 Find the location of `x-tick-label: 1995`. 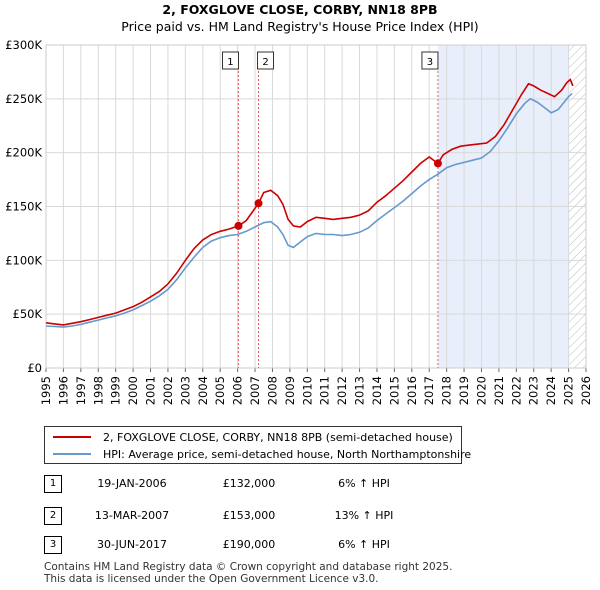

x-tick-label: 1995 is located at coordinates (46, 390).